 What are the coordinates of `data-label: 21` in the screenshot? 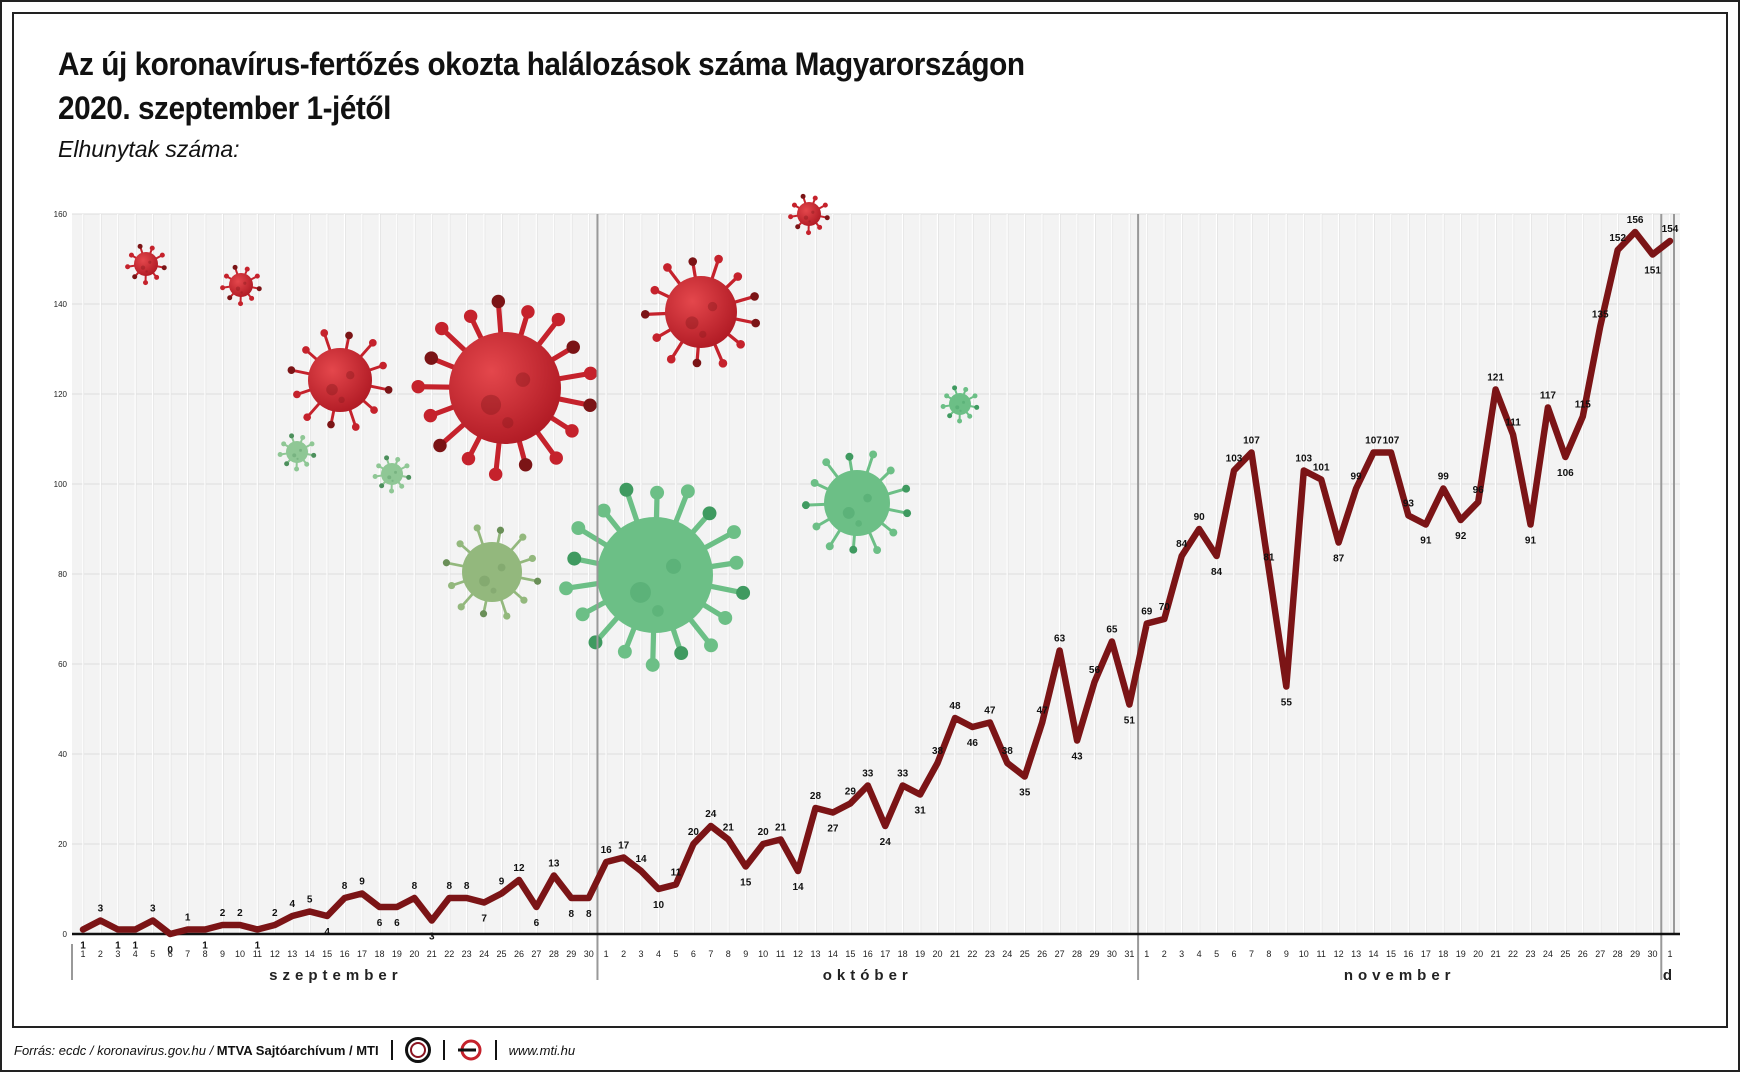 It's located at (781, 828).